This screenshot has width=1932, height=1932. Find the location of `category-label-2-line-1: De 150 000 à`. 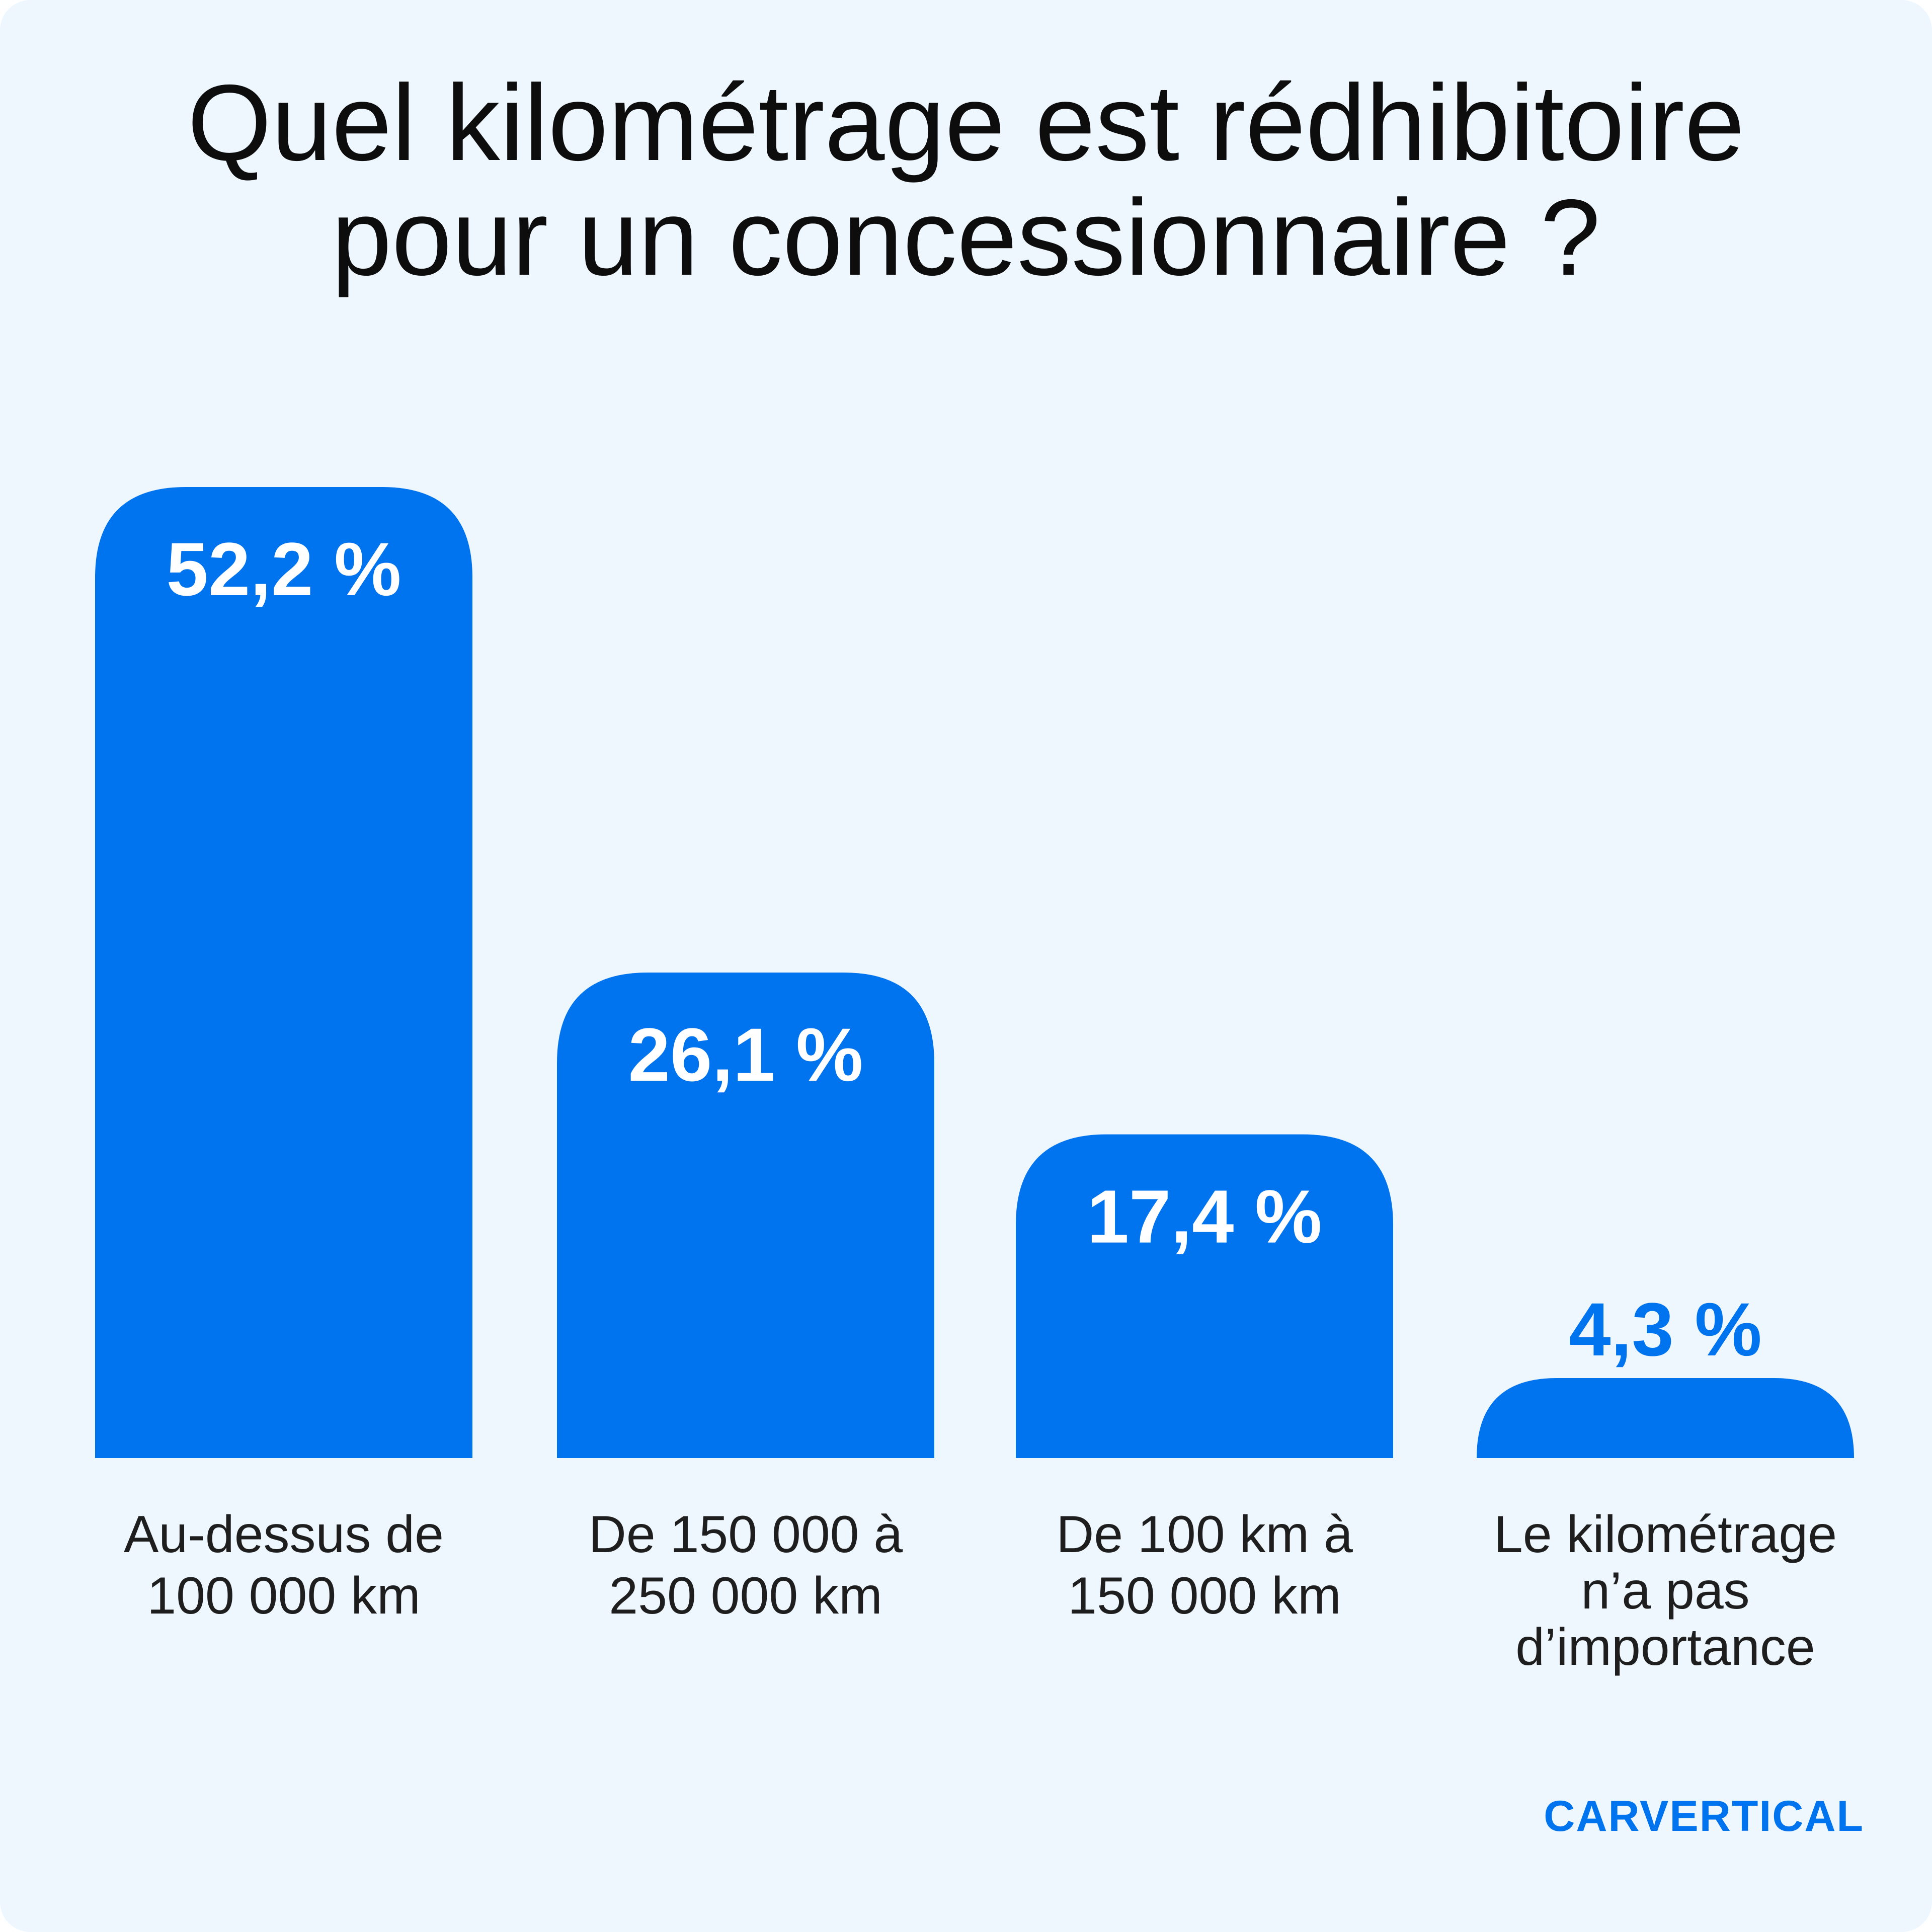

category-label-2-line-1: De 150 000 à is located at coordinates (746, 1534).